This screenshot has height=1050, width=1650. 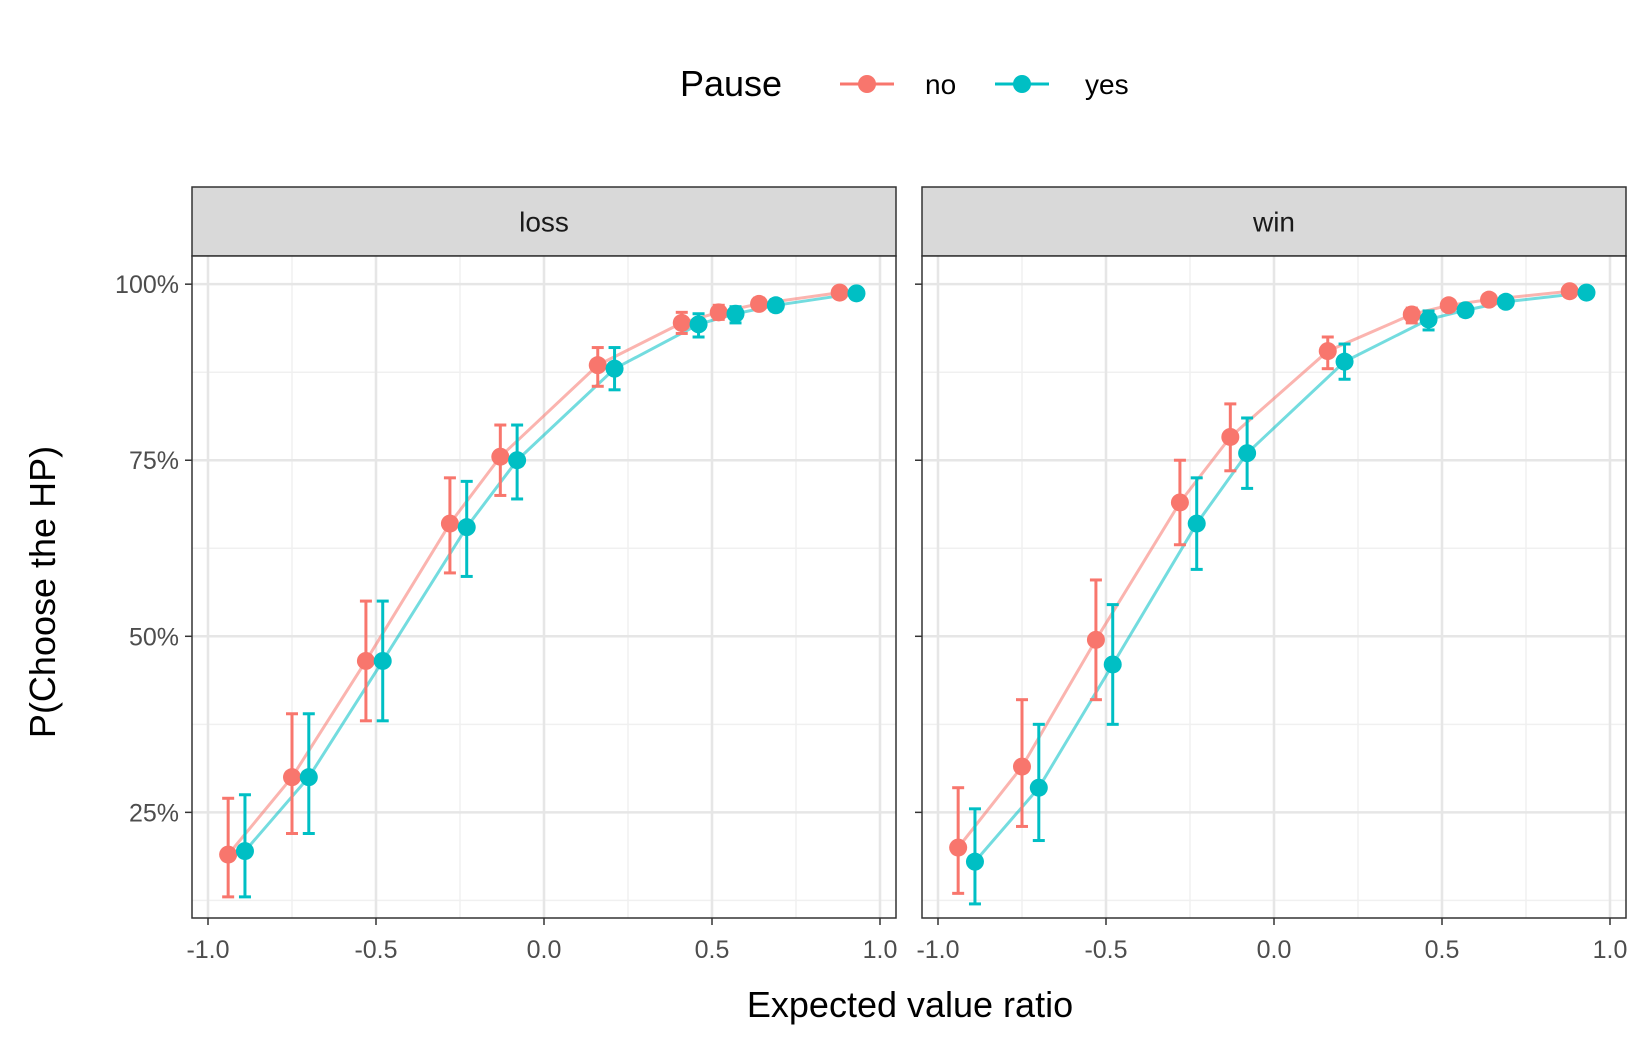 What do you see at coordinates (42, 592) in the screenshot?
I see `y-axis-title: P(Choose the HP)` at bounding box center [42, 592].